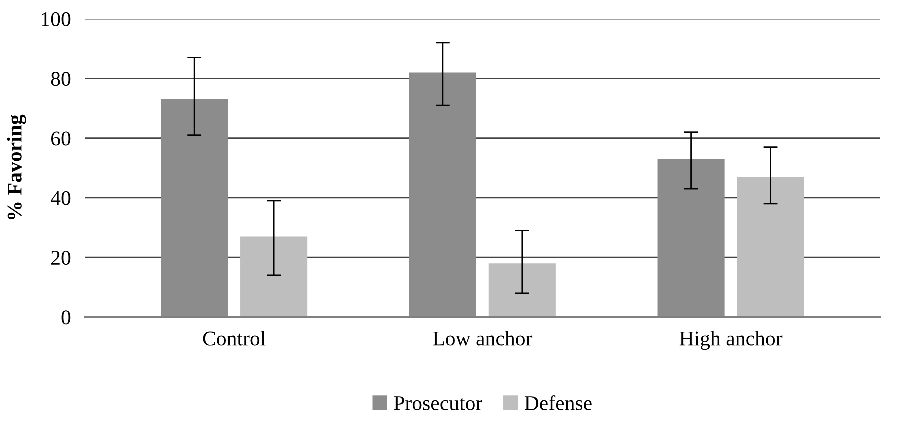  Describe the element at coordinates (61, 258) in the screenshot. I see `y-tick-label: 20` at that location.